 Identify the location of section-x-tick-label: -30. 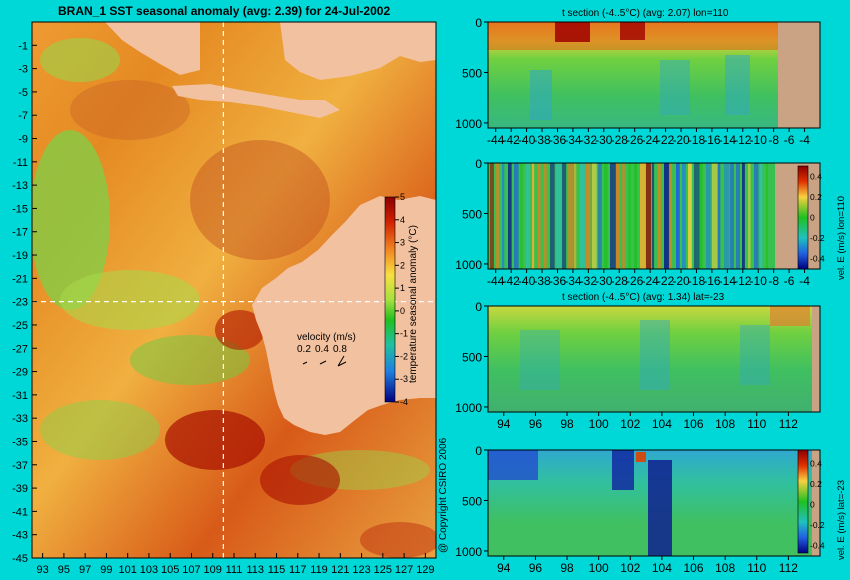
(604, 281).